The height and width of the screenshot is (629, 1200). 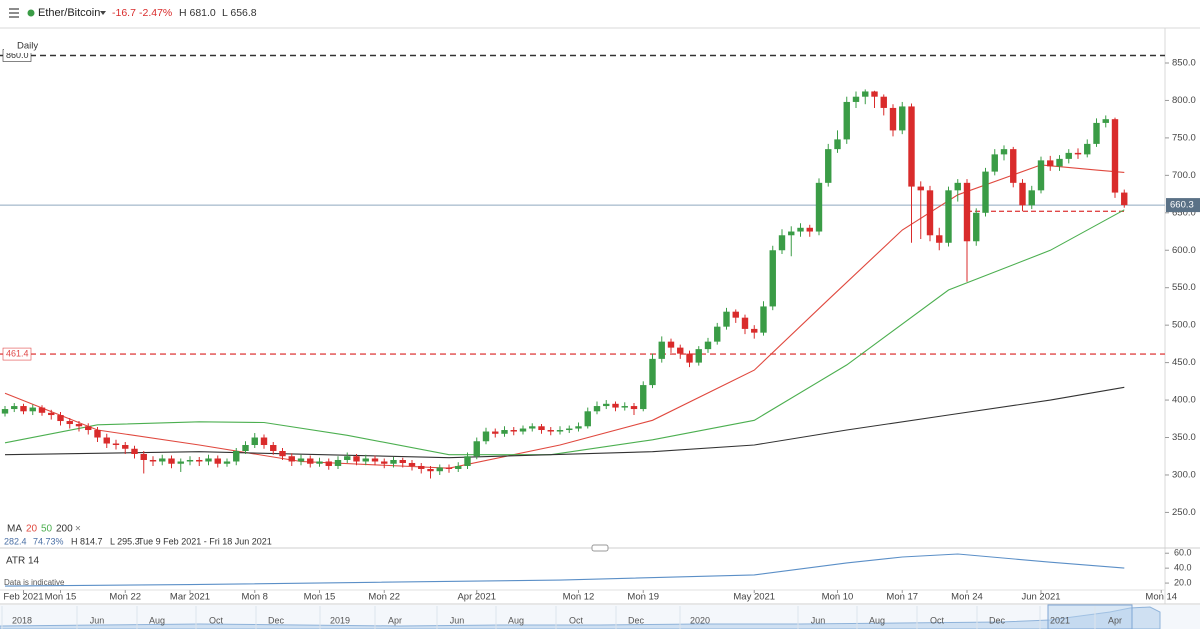 I want to click on y-tick-label: 750.0, so click(x=1184, y=137).